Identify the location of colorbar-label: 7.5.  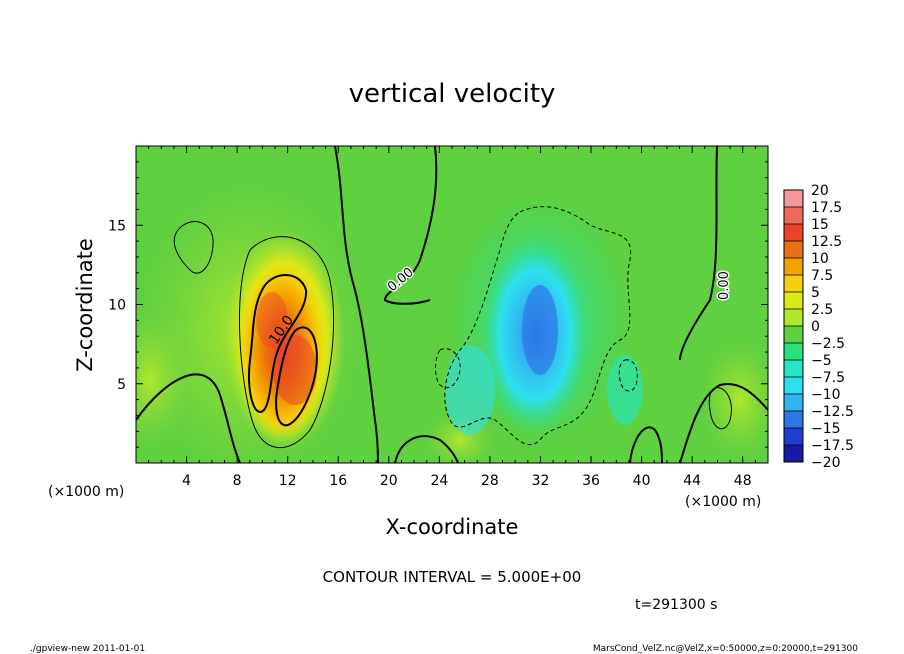
(822, 276).